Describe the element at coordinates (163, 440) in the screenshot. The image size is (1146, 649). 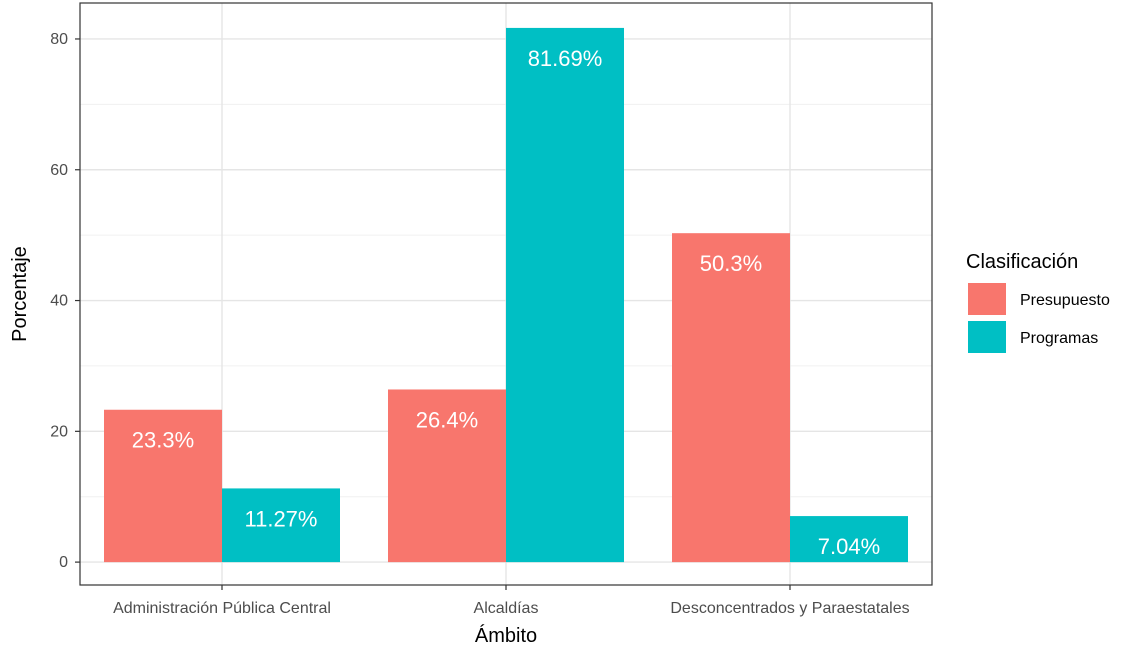
I see `bar-label: 23.3%` at that location.